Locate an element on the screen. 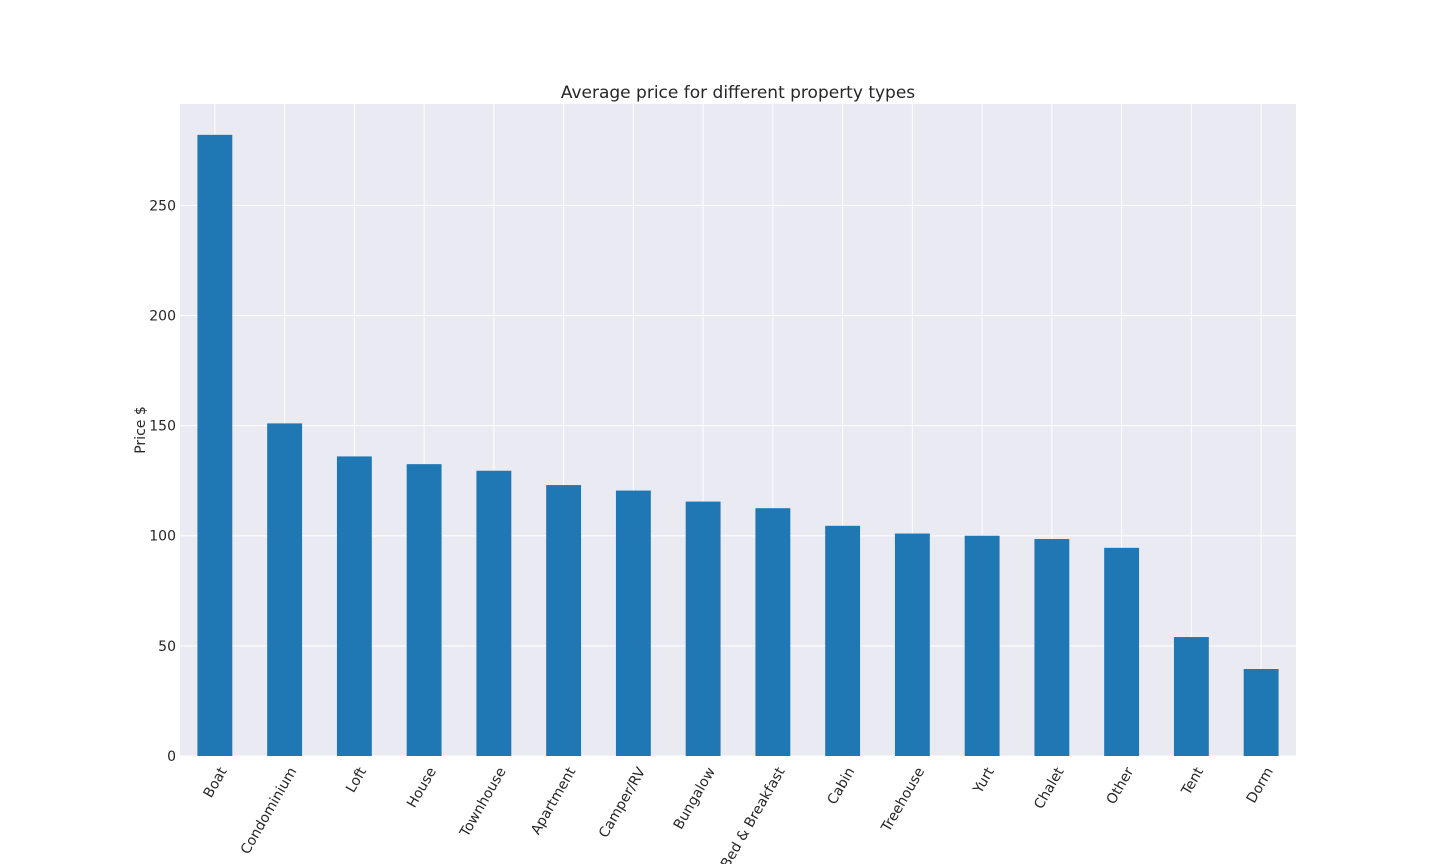  y-tick-label: 100 is located at coordinates (162, 537).